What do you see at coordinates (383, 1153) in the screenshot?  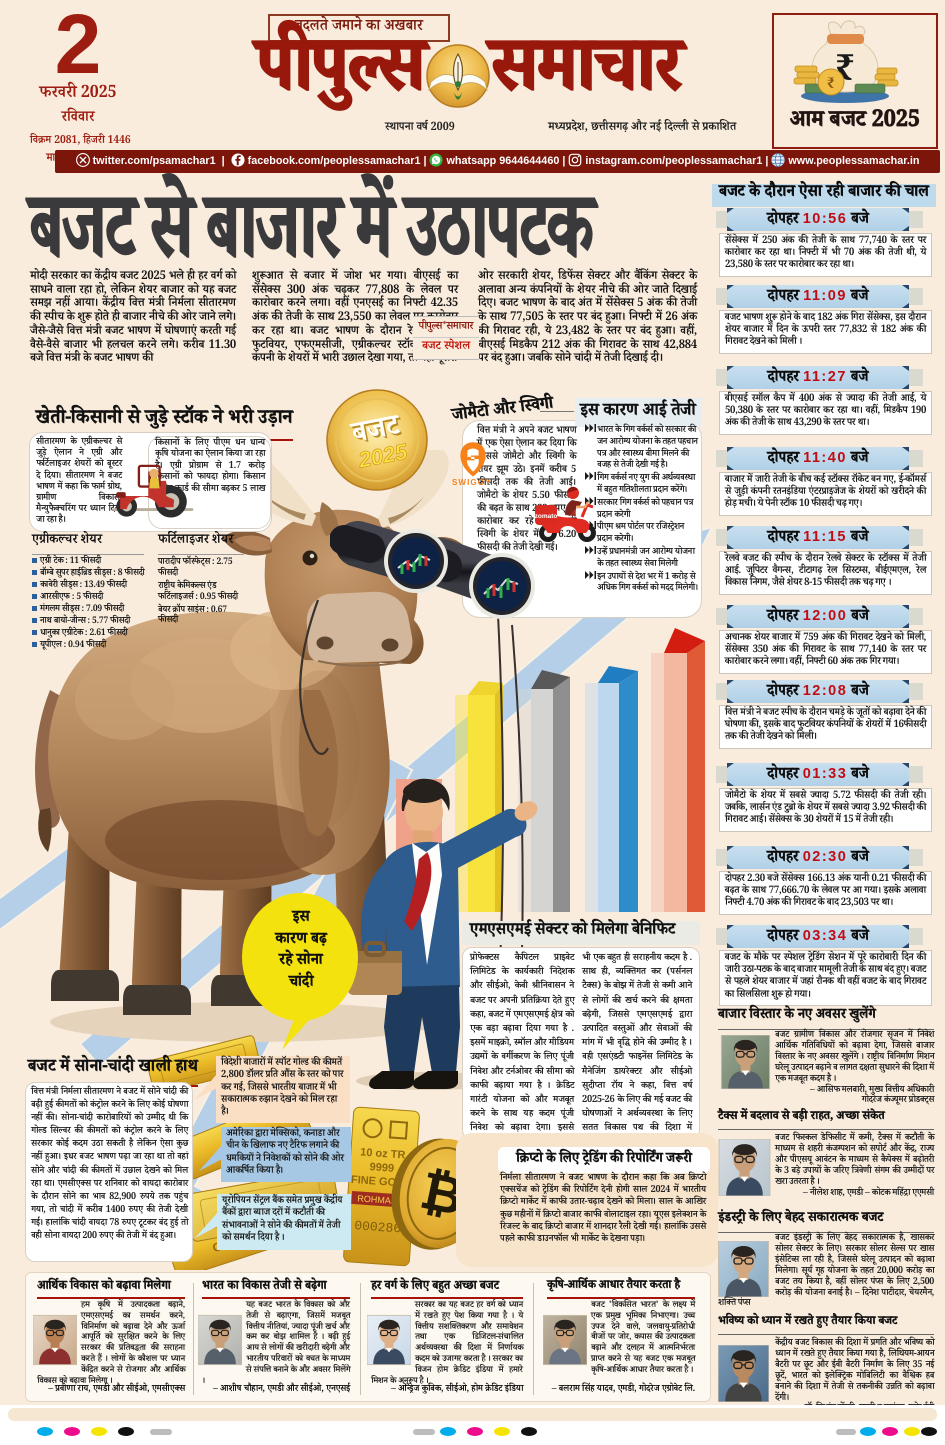 I see `svg-text: 10 oz TR` at bounding box center [383, 1153].